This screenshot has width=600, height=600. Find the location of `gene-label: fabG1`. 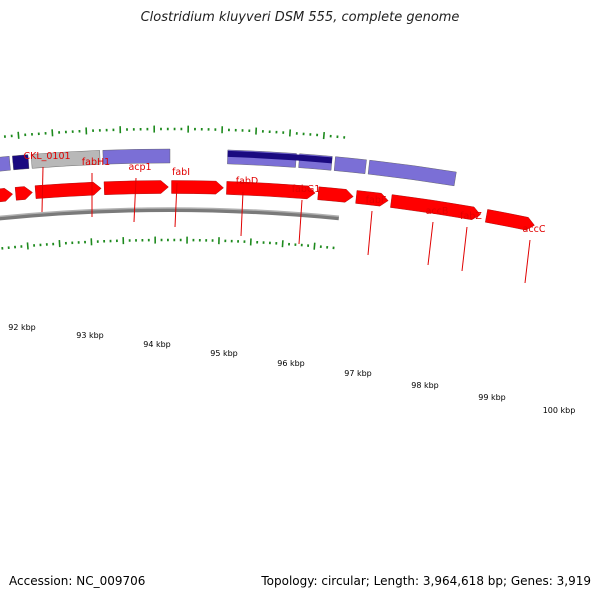

gene-label: fabG1 is located at coordinates (306, 189).